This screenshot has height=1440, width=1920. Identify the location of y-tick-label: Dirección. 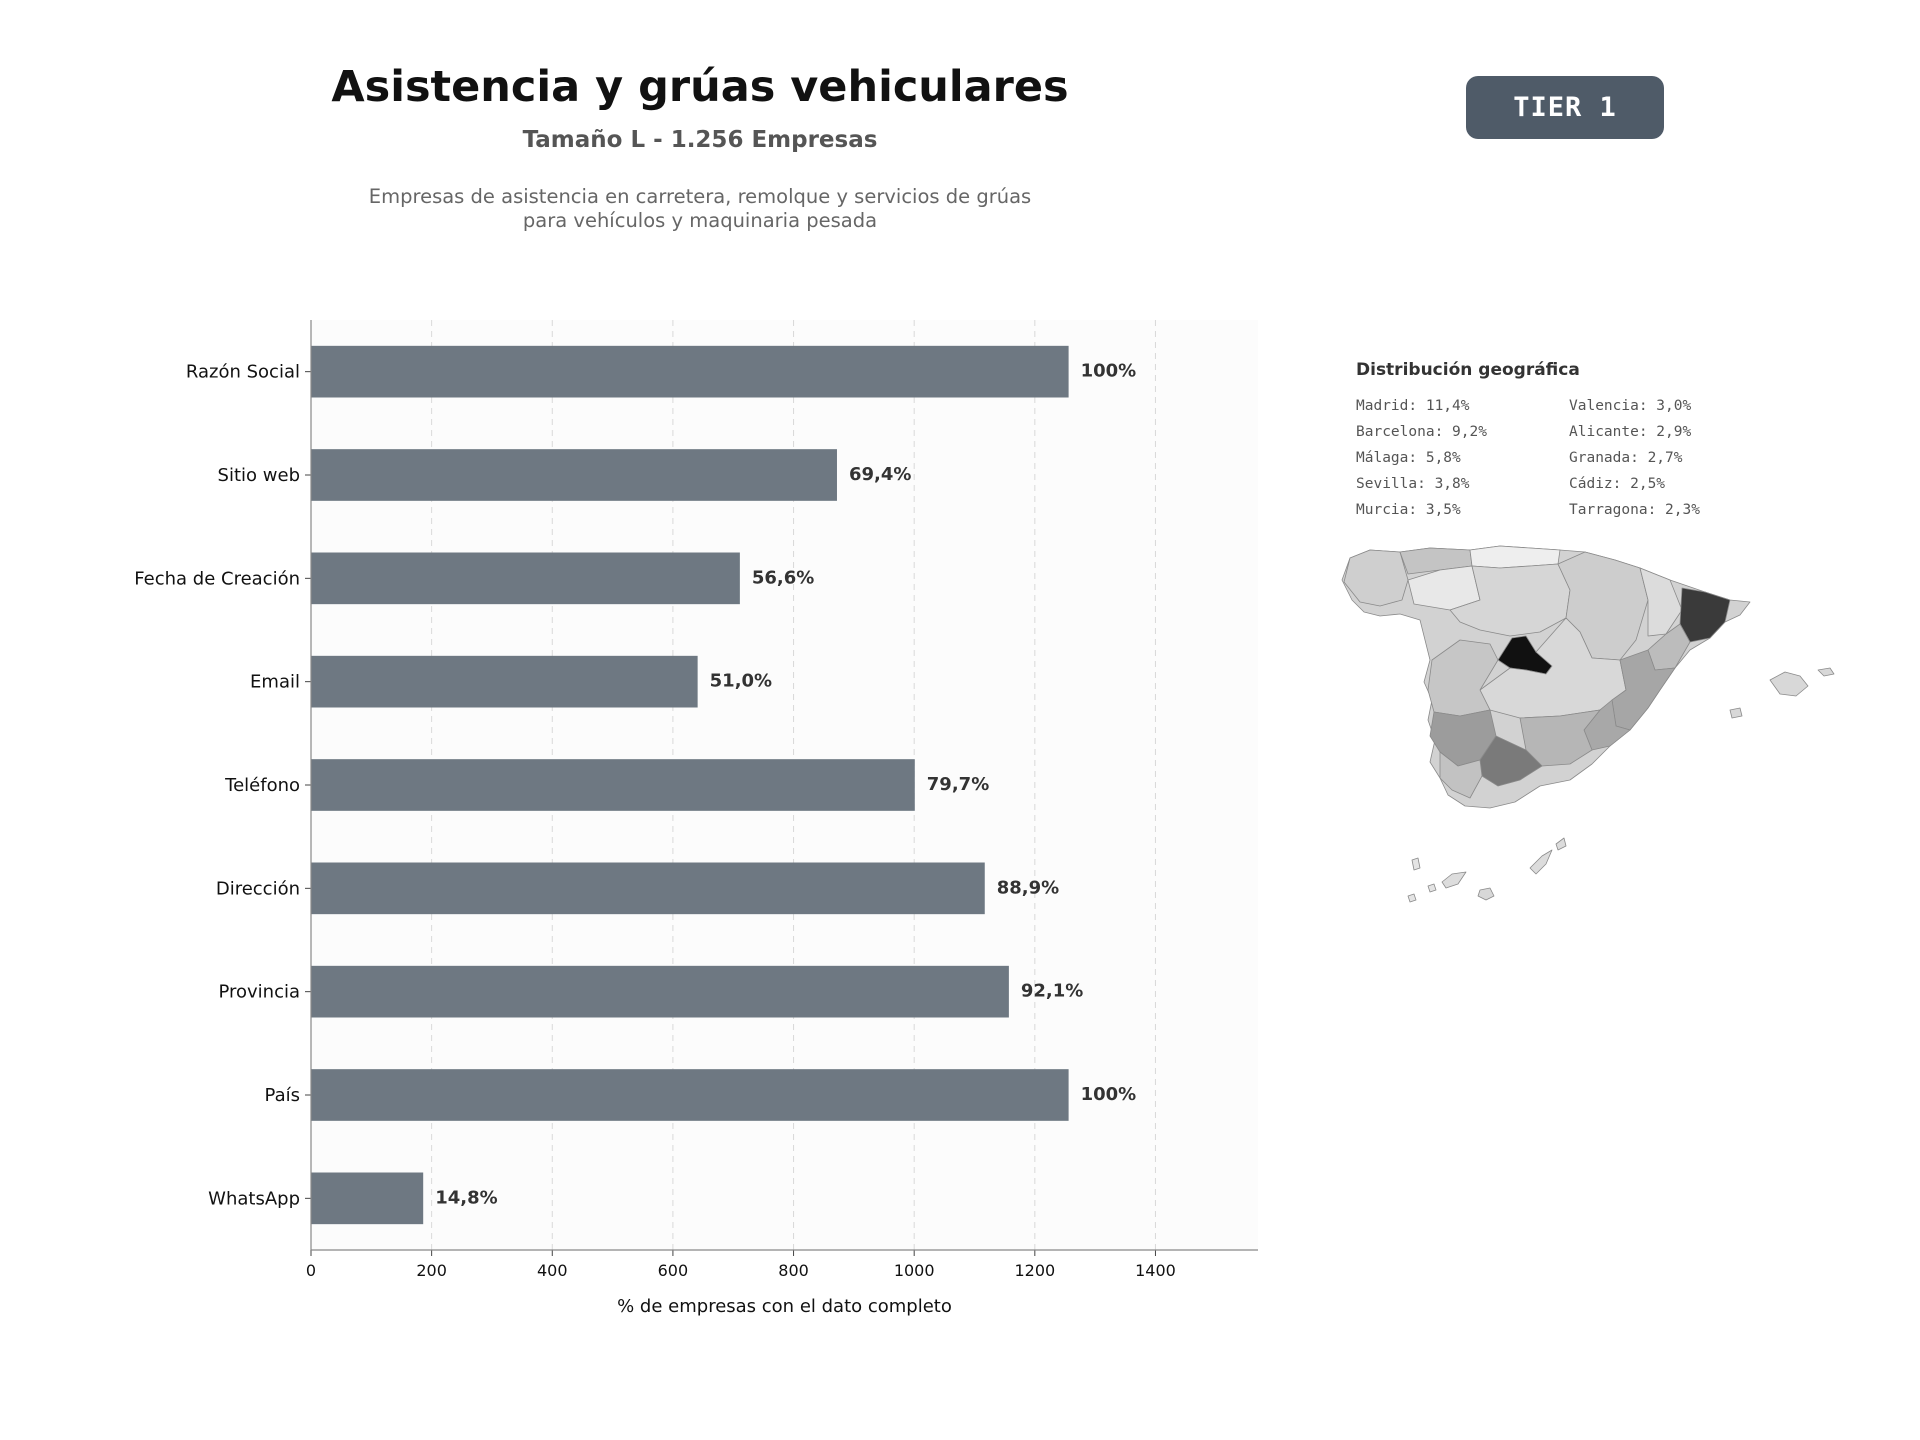
(258, 888).